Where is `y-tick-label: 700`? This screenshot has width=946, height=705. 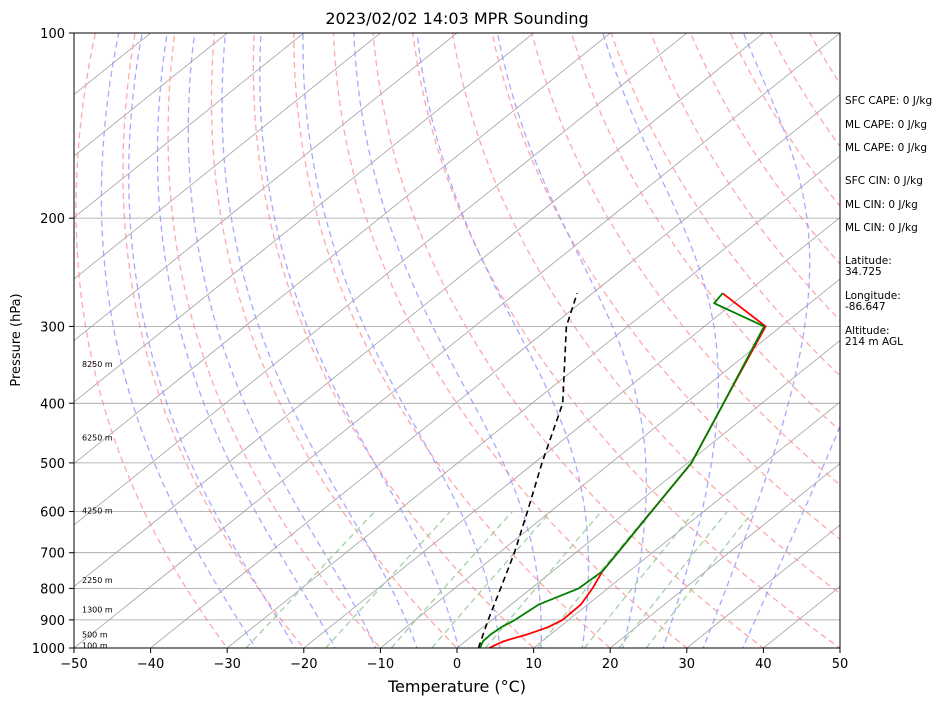 y-tick-label: 700 is located at coordinates (52, 554).